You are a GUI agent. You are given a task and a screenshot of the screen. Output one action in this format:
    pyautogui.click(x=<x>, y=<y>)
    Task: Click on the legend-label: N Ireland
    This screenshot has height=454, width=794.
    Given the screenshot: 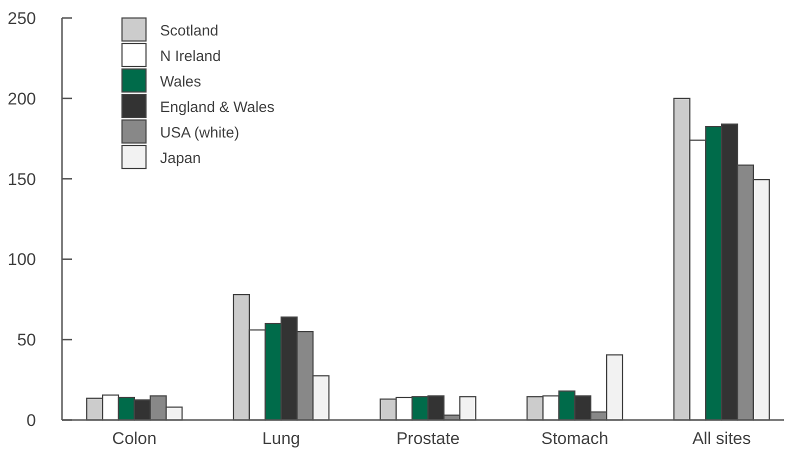 What is the action you would take?
    pyautogui.click(x=190, y=56)
    